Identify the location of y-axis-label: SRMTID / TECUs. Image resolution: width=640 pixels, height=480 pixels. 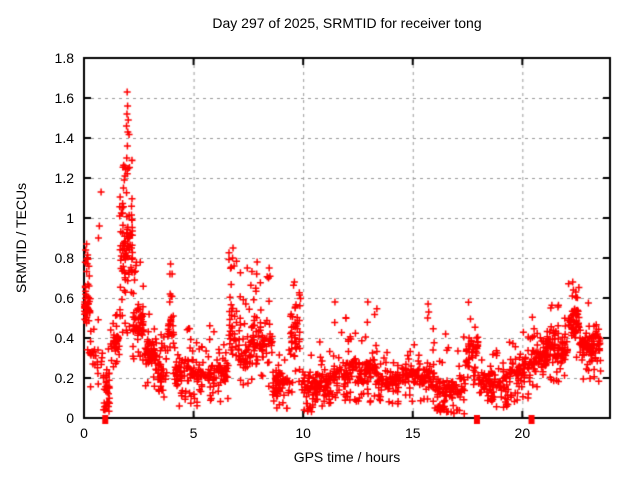
(21, 238).